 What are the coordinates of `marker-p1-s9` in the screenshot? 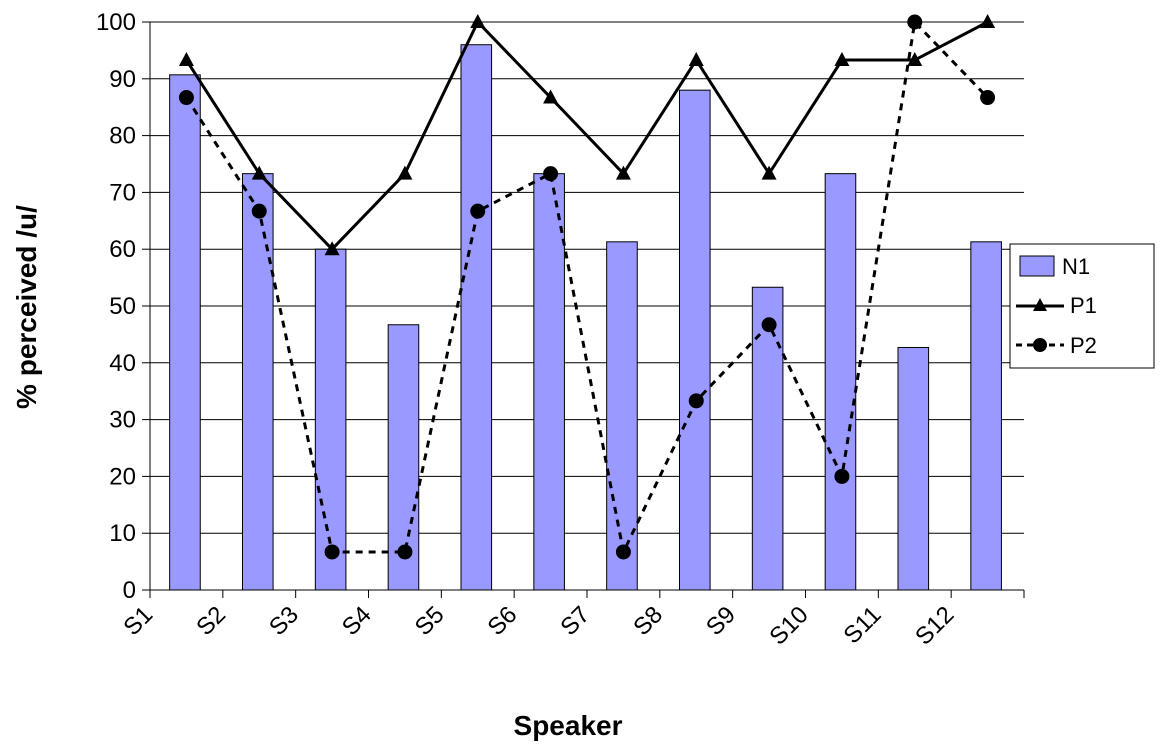 It's located at (769, 172).